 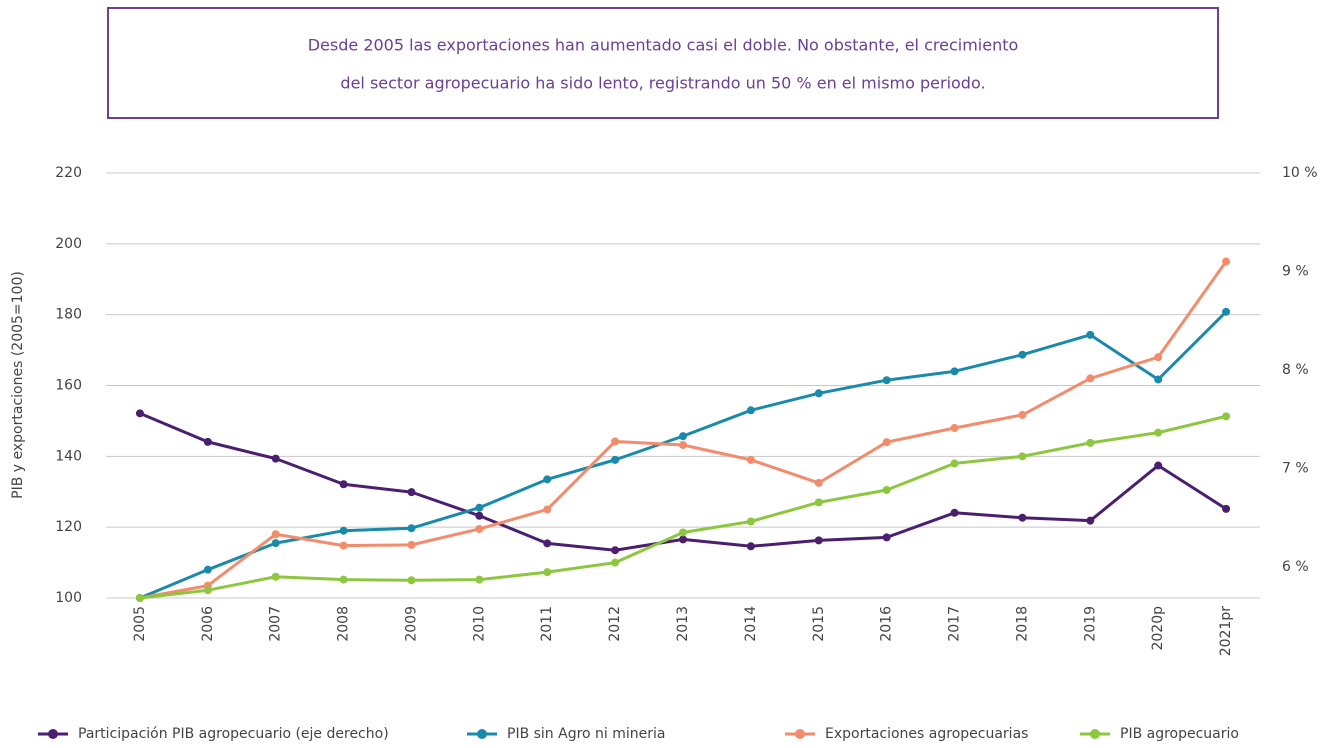 I want to click on x-tick-label: 2021pr, so click(x=1226, y=631).